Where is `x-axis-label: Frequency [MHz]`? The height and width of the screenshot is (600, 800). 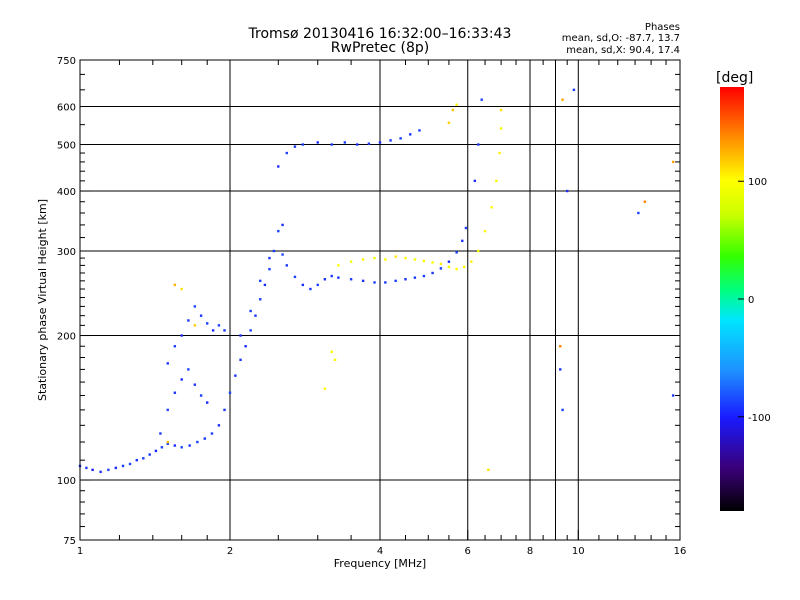
x-axis-label: Frequency [MHz] is located at coordinates (380, 563).